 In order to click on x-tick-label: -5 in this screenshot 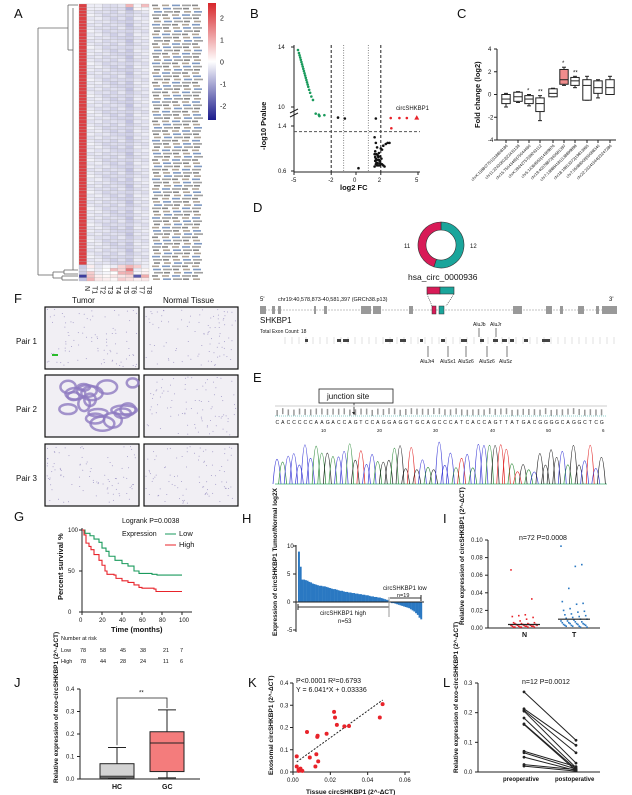, I will do `click(294, 181)`.